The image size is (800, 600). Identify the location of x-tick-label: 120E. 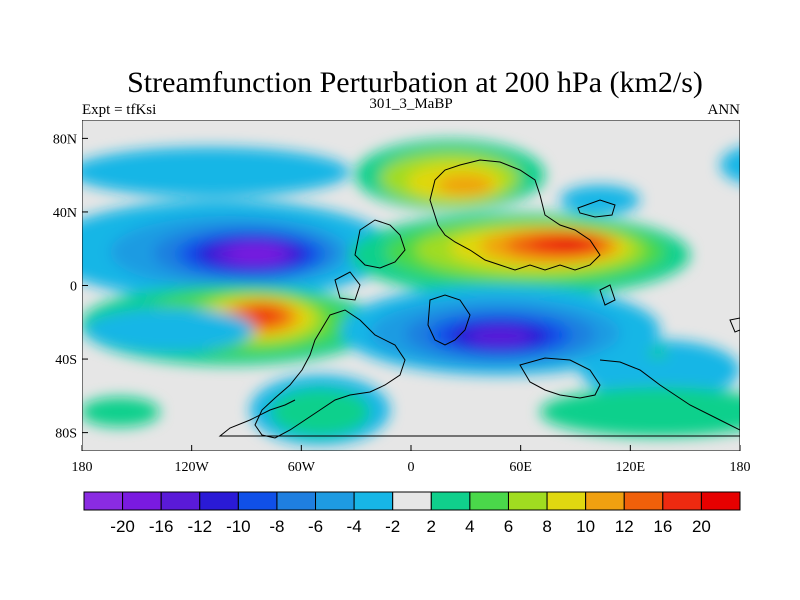
(631, 467).